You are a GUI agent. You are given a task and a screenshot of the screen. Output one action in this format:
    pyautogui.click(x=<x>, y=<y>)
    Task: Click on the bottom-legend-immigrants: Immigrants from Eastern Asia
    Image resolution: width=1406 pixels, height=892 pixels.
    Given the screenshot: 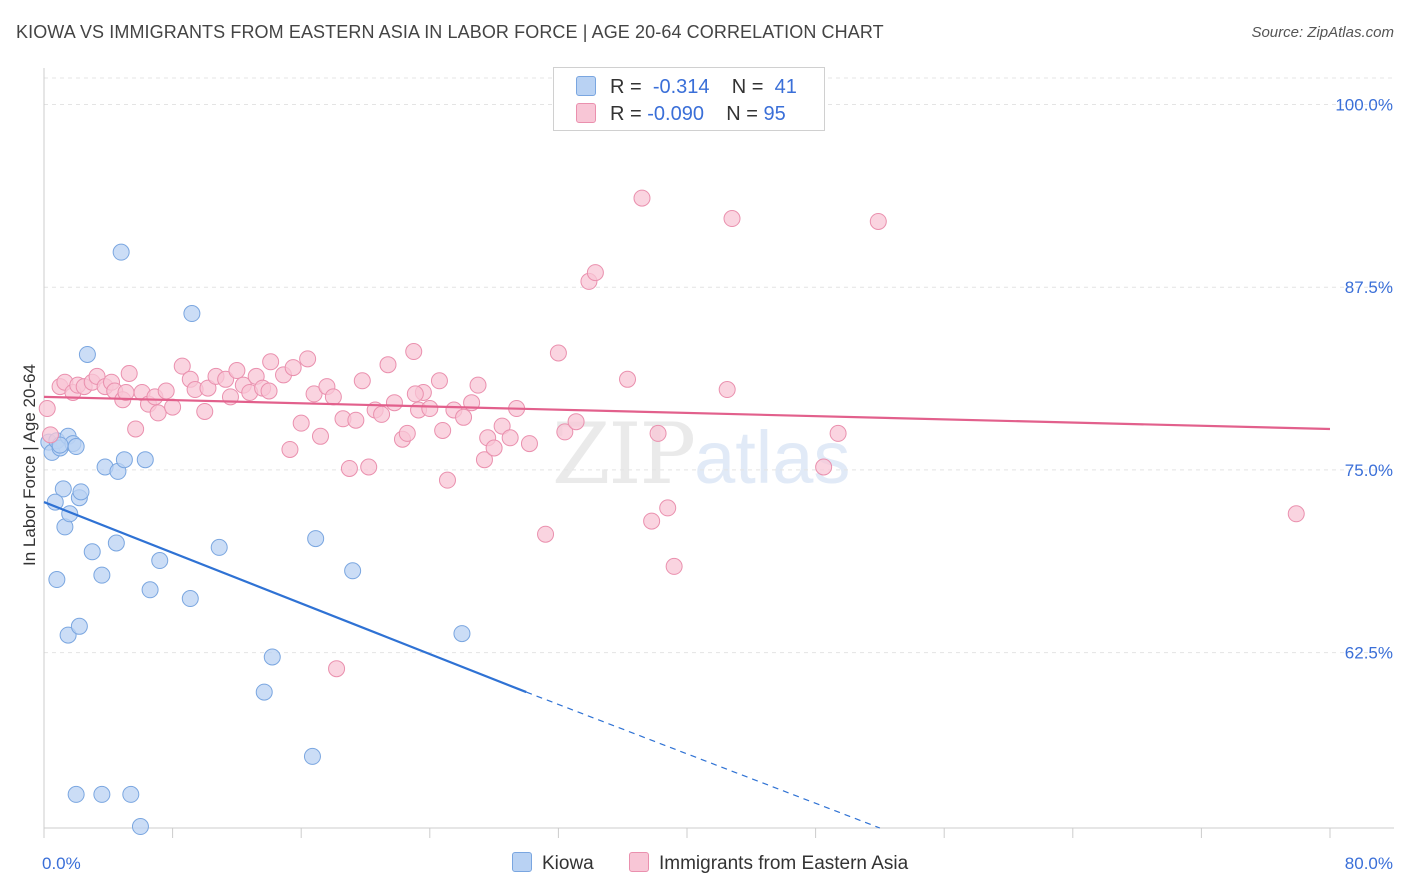 What is the action you would take?
    pyautogui.click(x=768, y=863)
    